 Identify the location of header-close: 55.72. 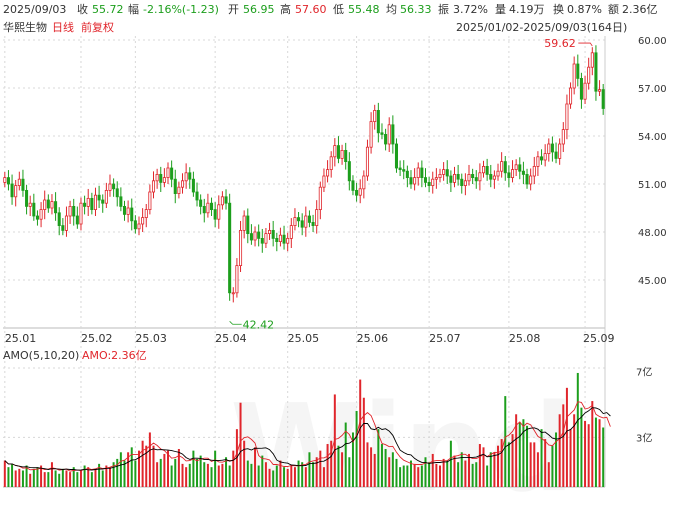
(108, 9).